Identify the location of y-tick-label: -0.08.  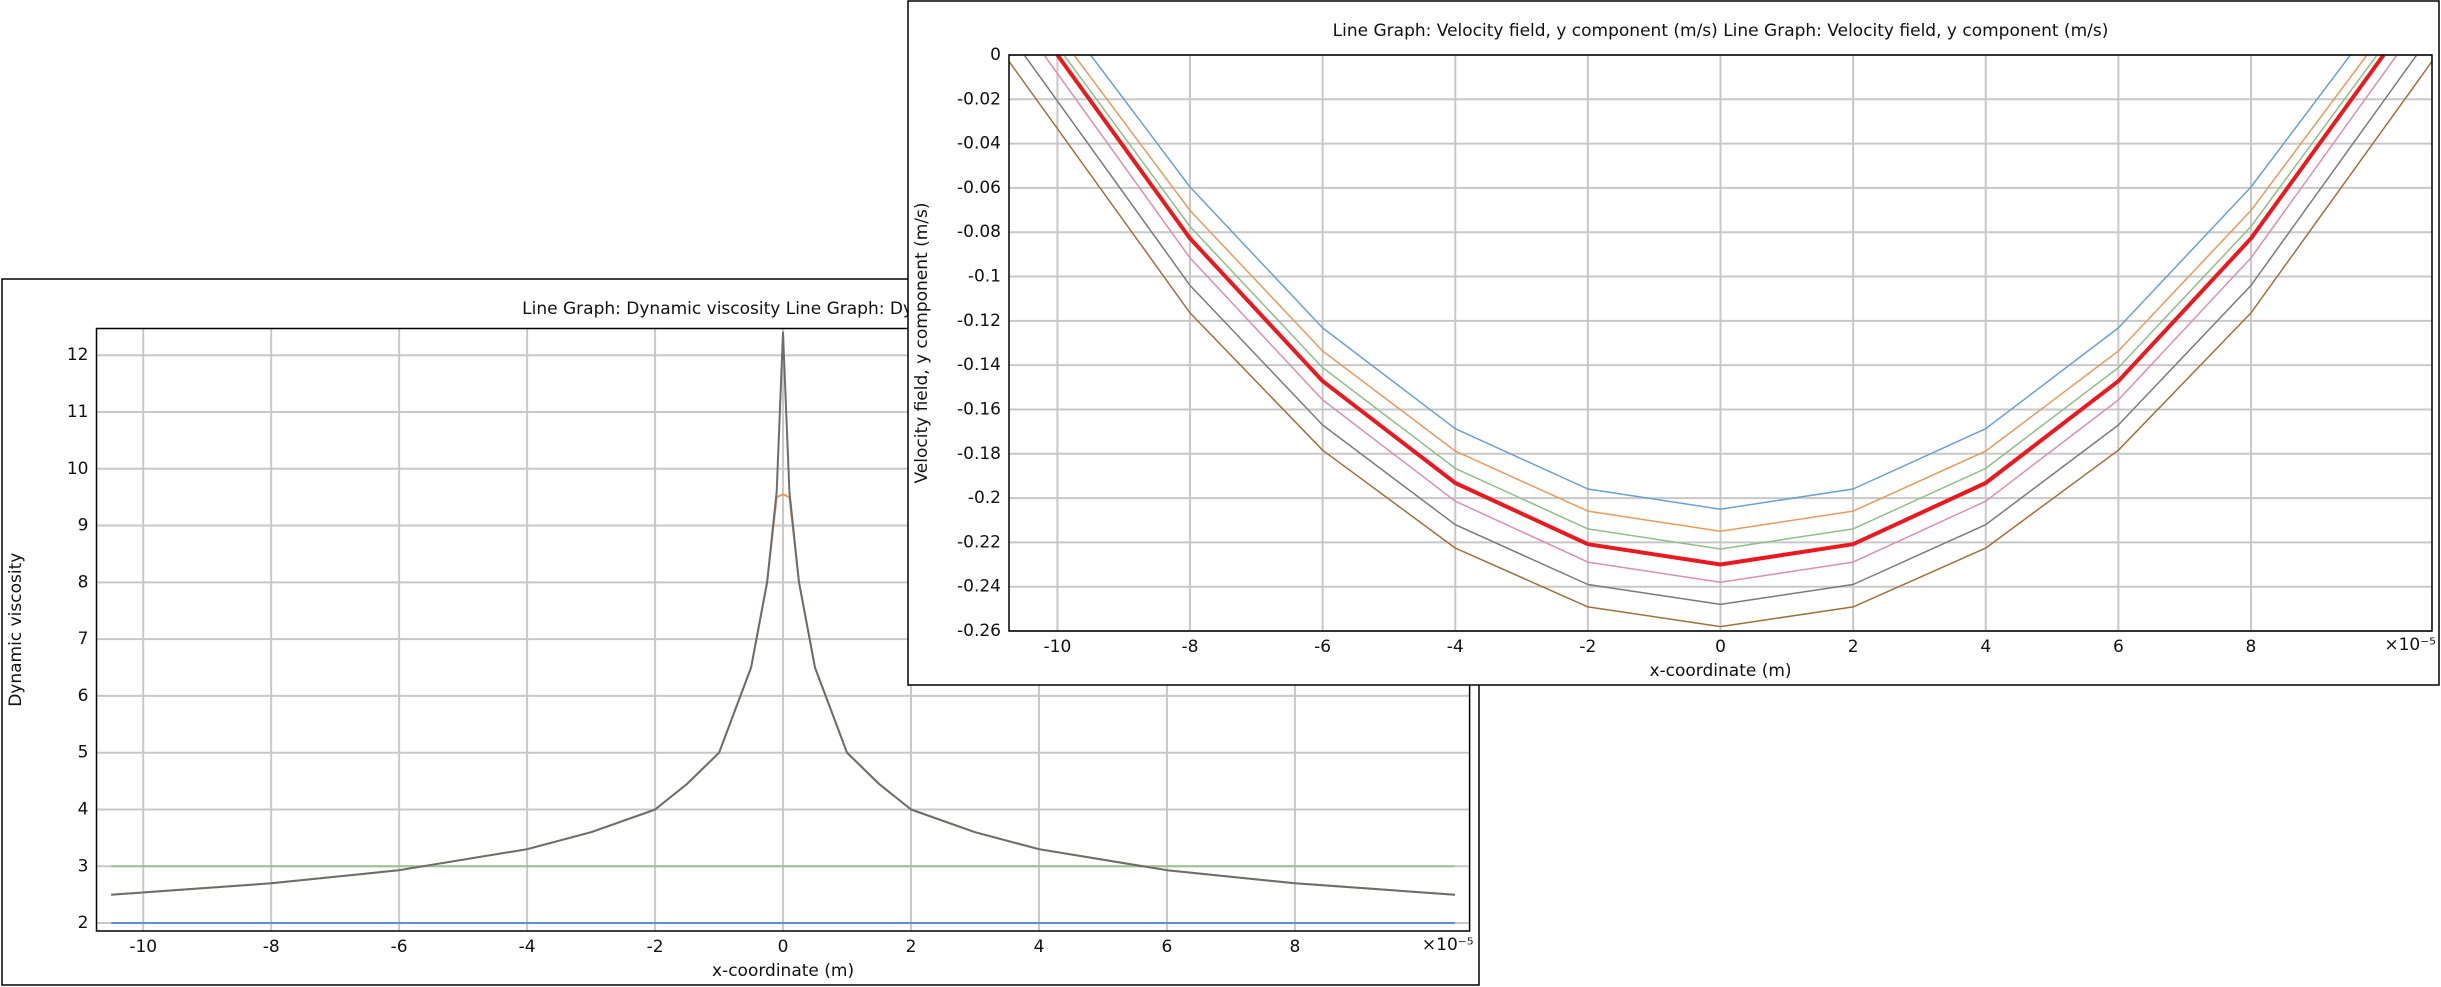
(979, 232).